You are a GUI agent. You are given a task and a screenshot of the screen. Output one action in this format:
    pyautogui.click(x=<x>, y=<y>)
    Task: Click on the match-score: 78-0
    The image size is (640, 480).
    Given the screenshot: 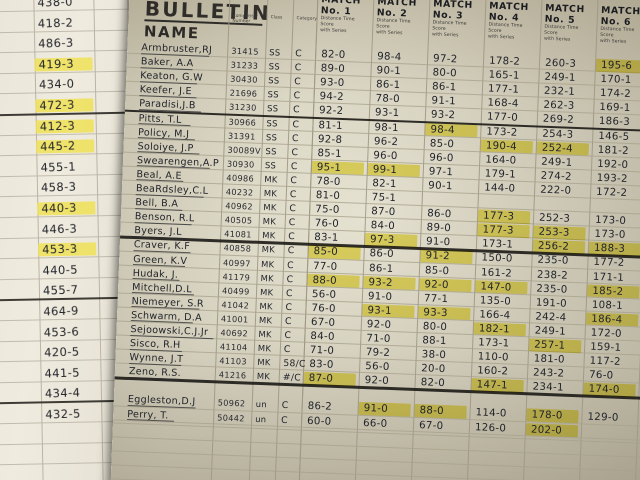 What is the action you would take?
    pyautogui.click(x=328, y=181)
    